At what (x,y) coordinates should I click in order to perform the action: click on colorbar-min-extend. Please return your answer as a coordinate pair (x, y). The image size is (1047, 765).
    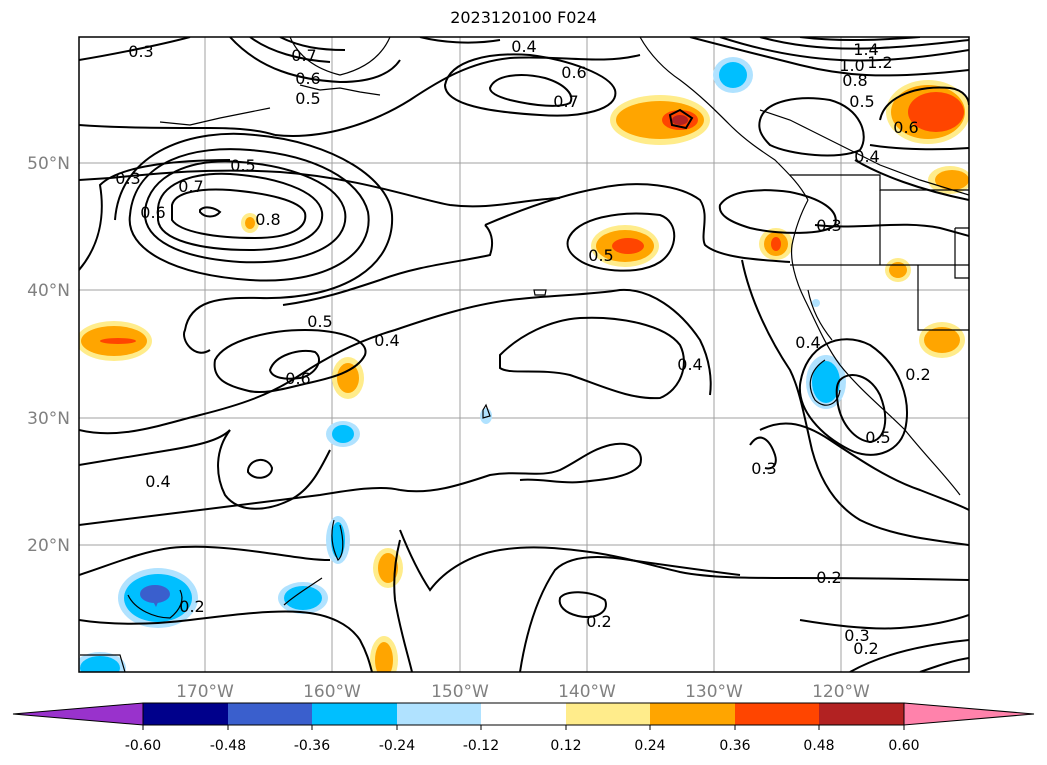
    Looking at the image, I should click on (78, 714).